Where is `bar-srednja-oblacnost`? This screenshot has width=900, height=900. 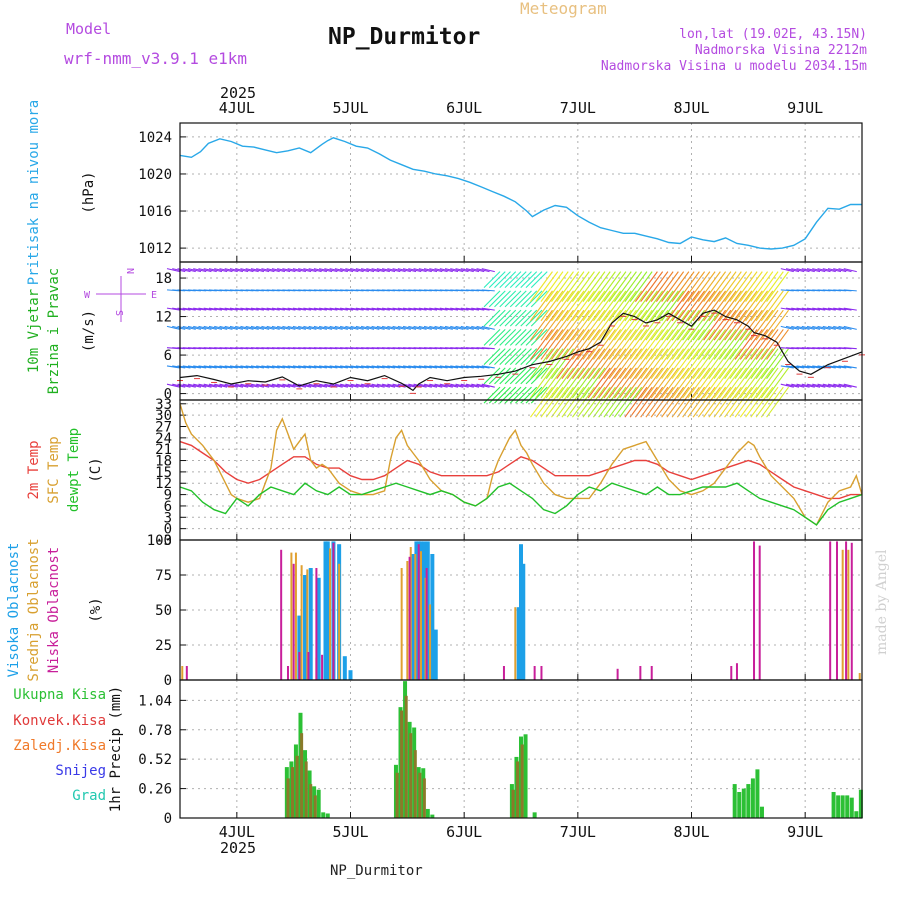 bar-srednja-oblacnost is located at coordinates (425, 628).